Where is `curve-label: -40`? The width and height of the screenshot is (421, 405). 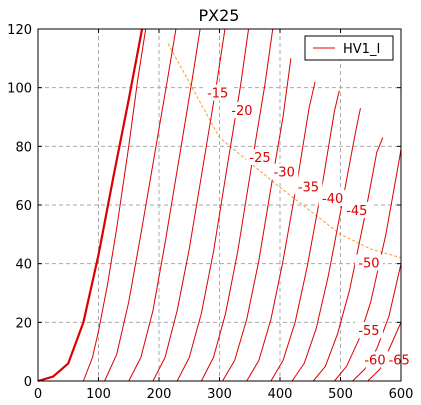
curve-label: -40 is located at coordinates (332, 199).